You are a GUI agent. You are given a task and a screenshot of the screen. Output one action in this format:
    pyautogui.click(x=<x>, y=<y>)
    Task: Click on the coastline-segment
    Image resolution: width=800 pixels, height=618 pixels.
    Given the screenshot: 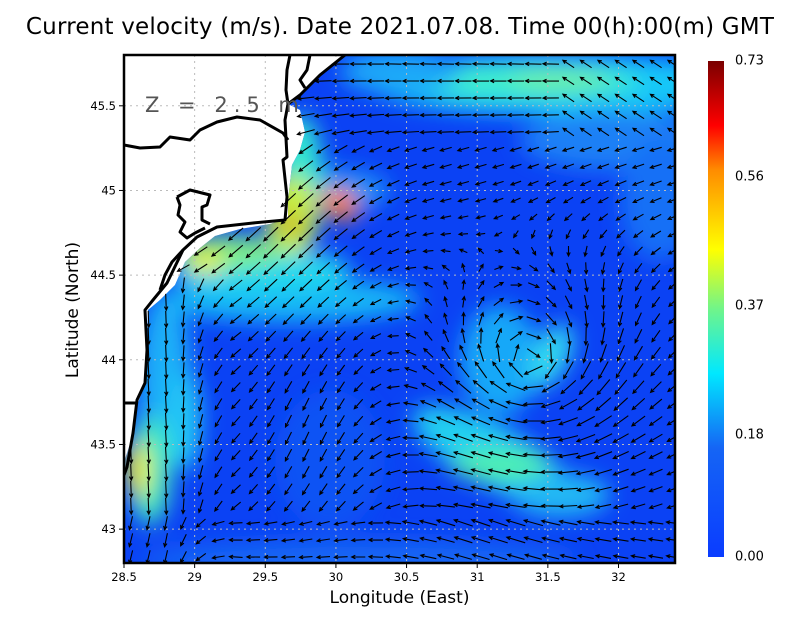 What is the action you would take?
    pyautogui.click(x=207, y=132)
    